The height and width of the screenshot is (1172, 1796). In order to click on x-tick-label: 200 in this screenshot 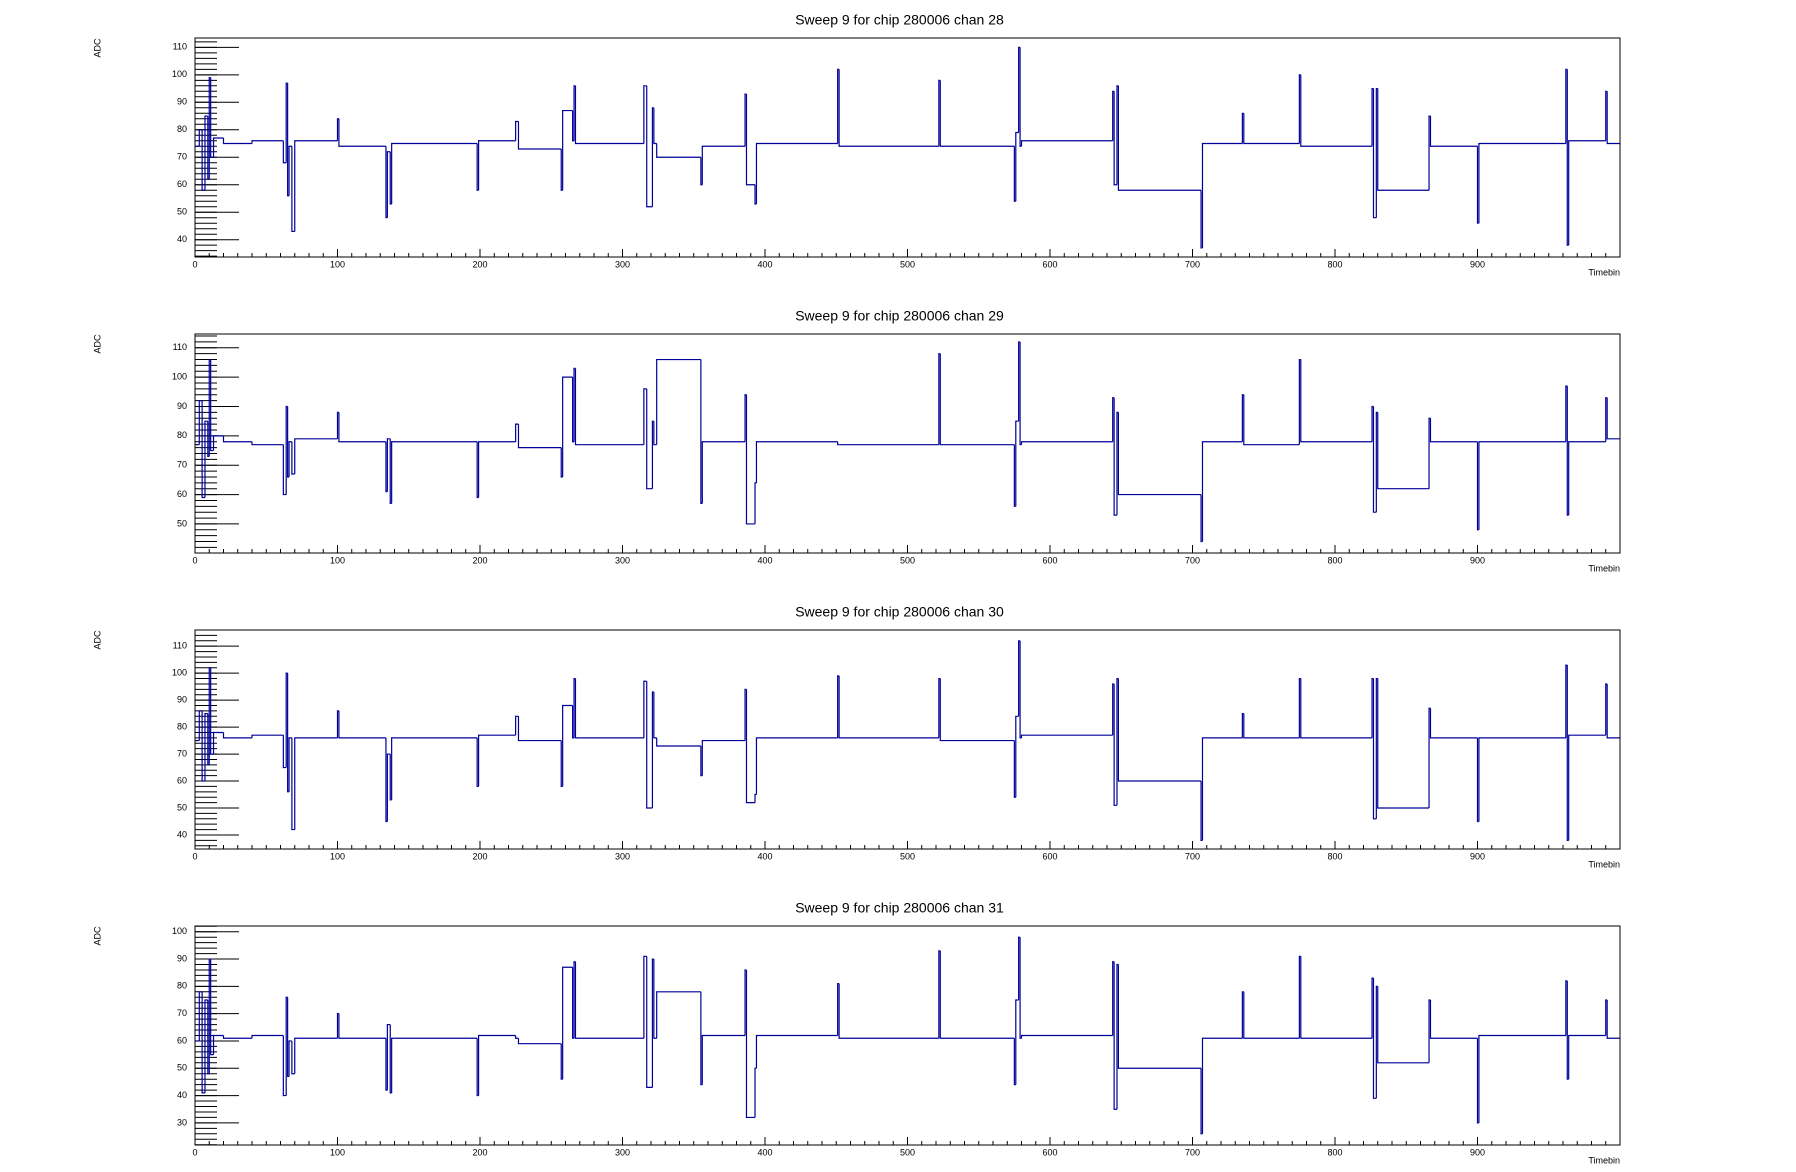, I will do `click(479, 264)`.